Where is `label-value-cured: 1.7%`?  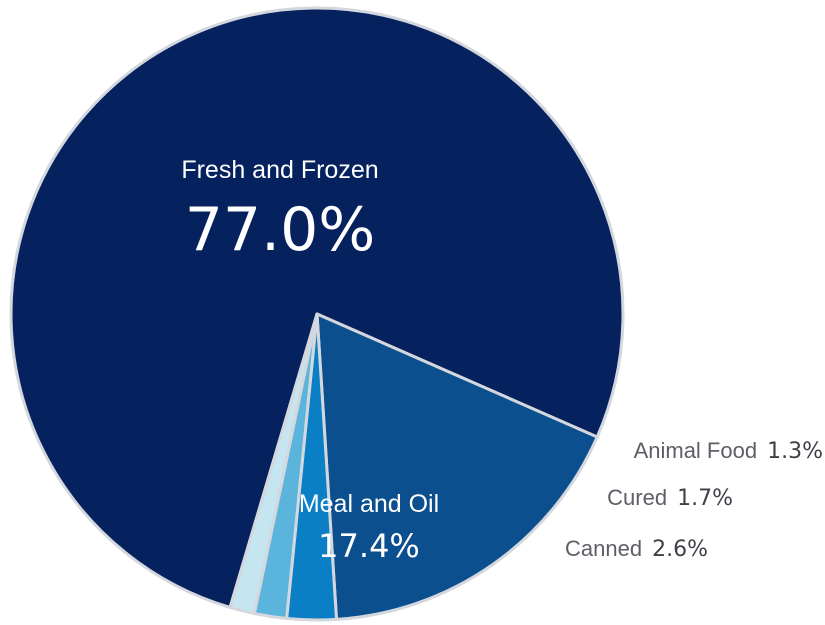 label-value-cured: 1.7% is located at coordinates (705, 498).